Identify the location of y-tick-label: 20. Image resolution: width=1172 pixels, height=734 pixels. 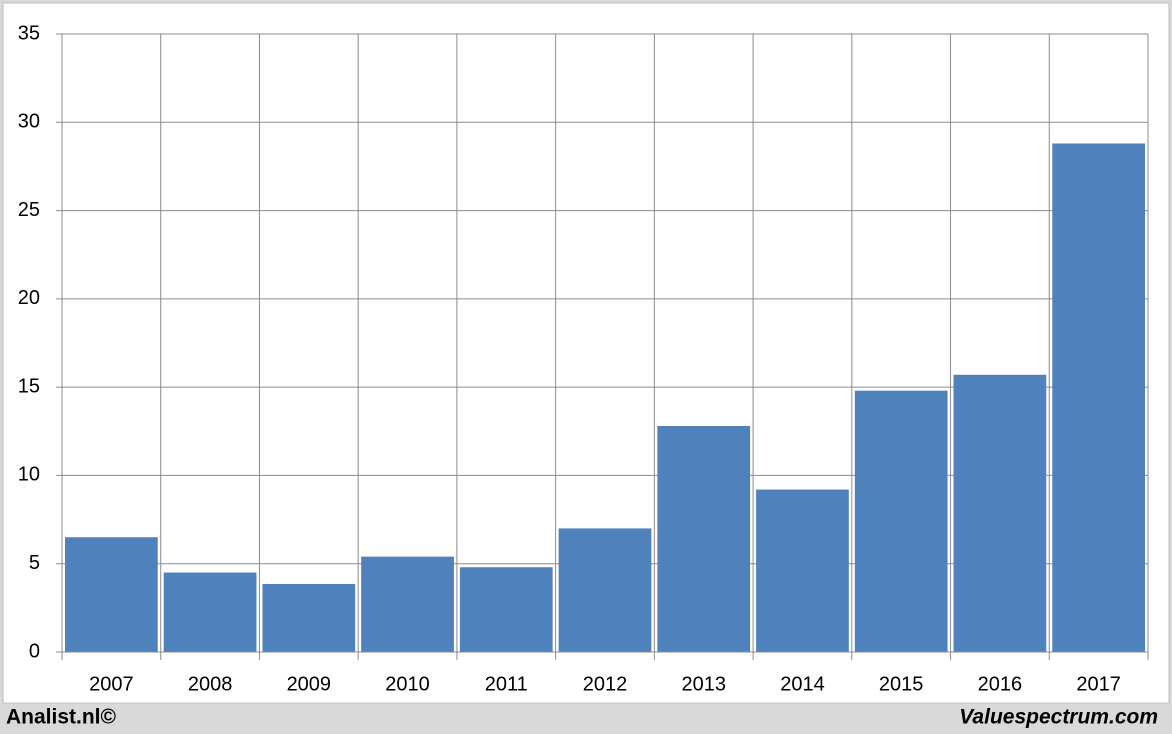
(29, 298).